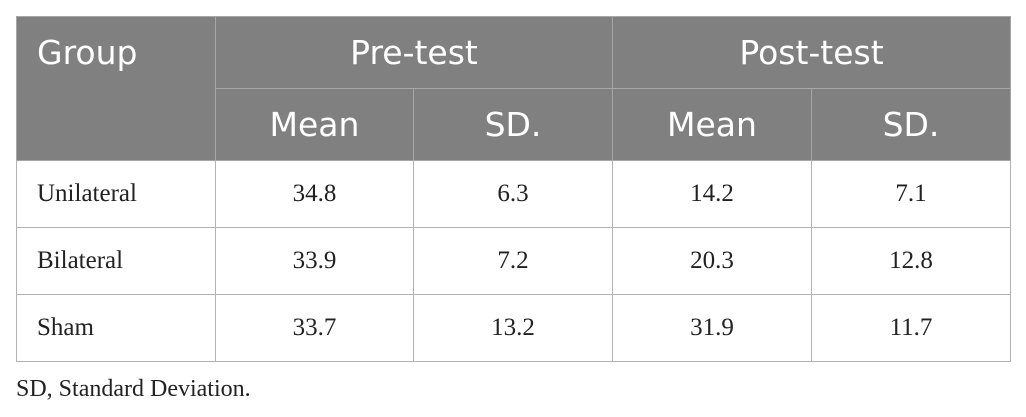 This screenshot has width=1026, height=417. I want to click on table-cell: 7.2, so click(513, 261).